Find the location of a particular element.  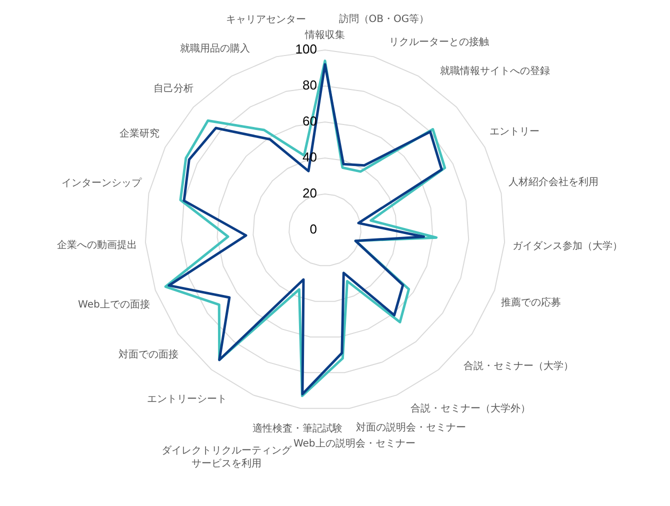

y-tick-label: 80 is located at coordinates (309, 85).